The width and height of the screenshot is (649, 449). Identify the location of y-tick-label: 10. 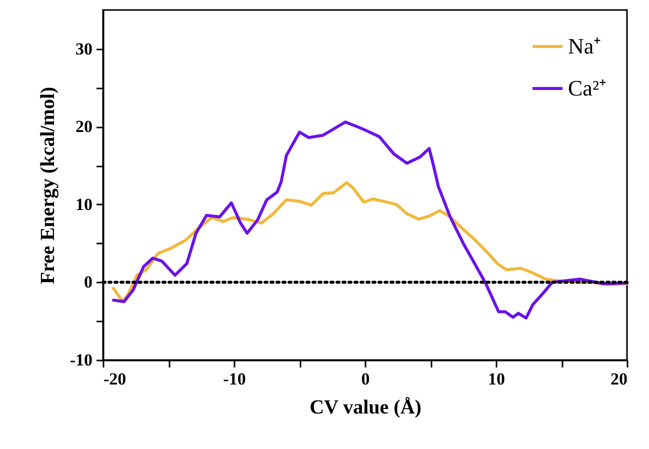
(84, 204).